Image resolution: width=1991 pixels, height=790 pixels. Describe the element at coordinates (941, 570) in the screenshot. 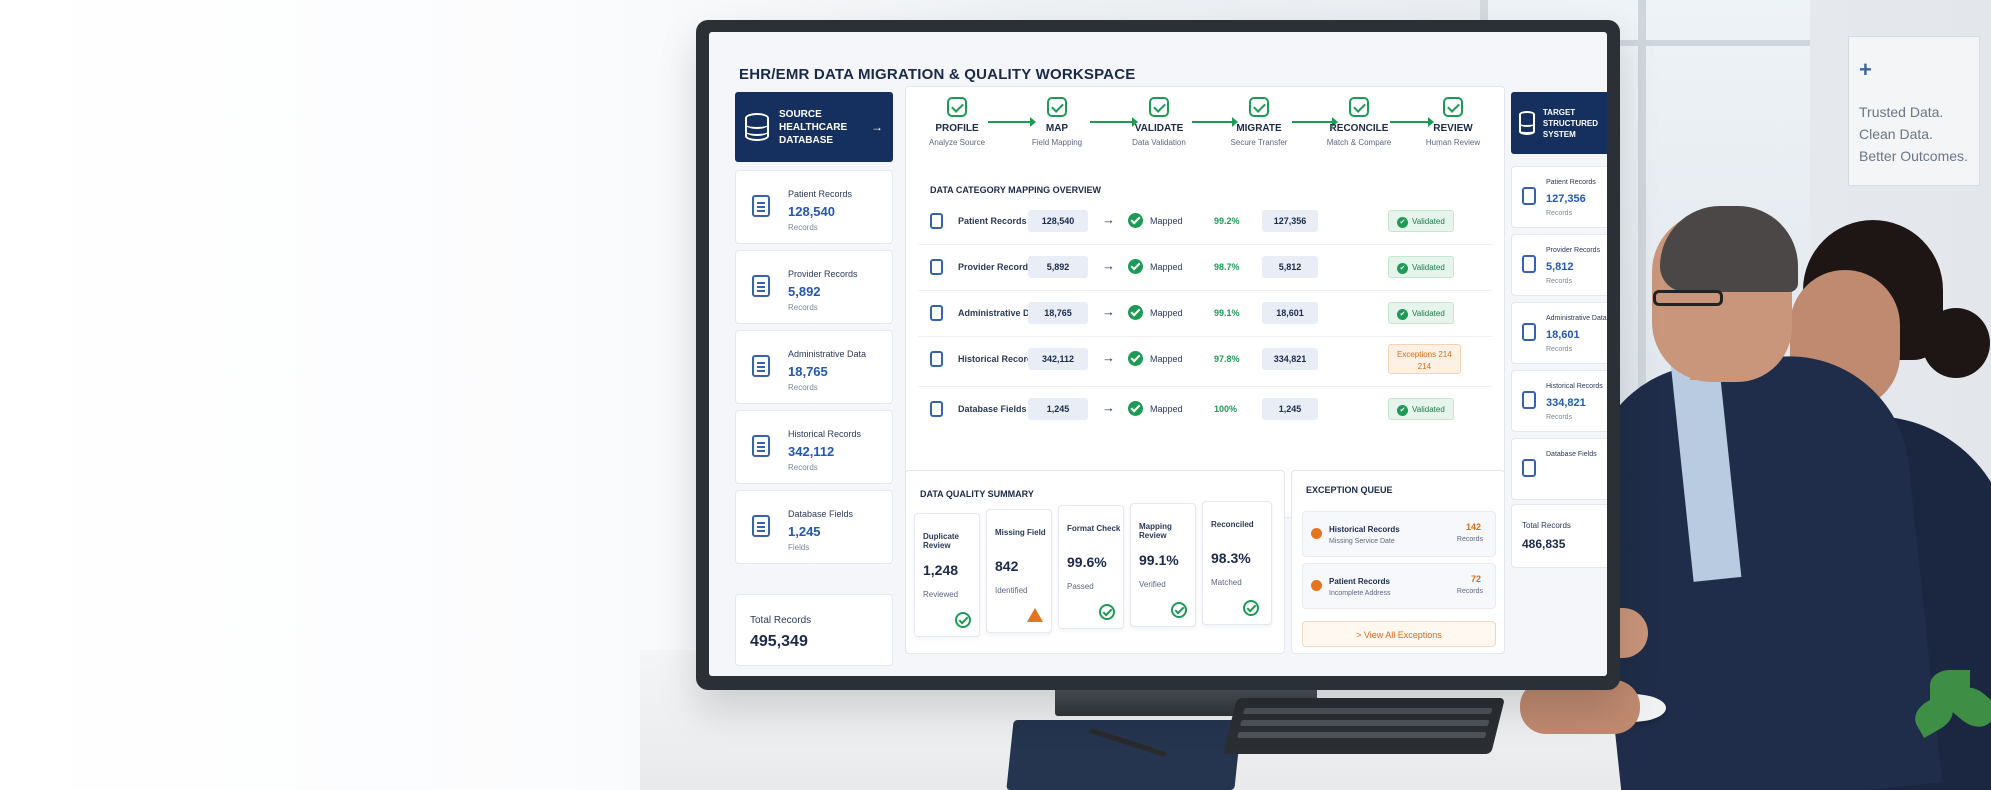

I see `quality-value: 1,248` at that location.